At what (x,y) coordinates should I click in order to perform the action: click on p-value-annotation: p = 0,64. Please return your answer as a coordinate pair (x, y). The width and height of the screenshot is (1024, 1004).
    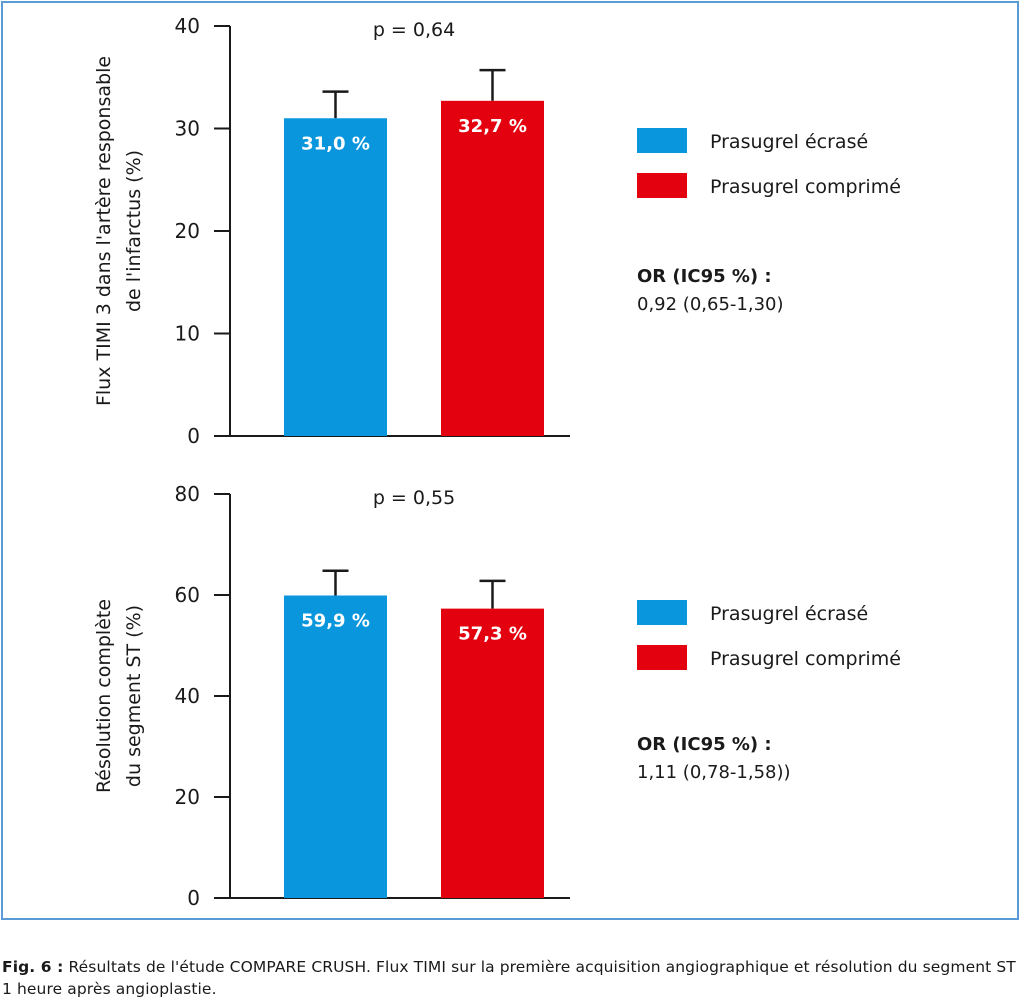
    Looking at the image, I should click on (414, 30).